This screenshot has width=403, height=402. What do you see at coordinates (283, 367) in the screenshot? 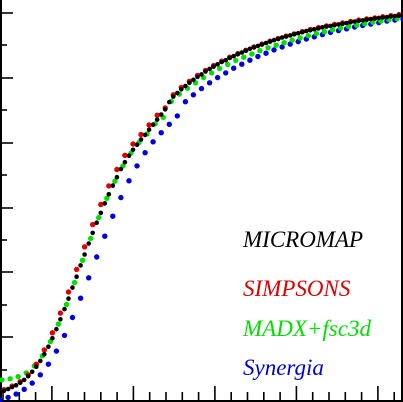
I see `legend-item-synergia: Synergia` at bounding box center [283, 367].